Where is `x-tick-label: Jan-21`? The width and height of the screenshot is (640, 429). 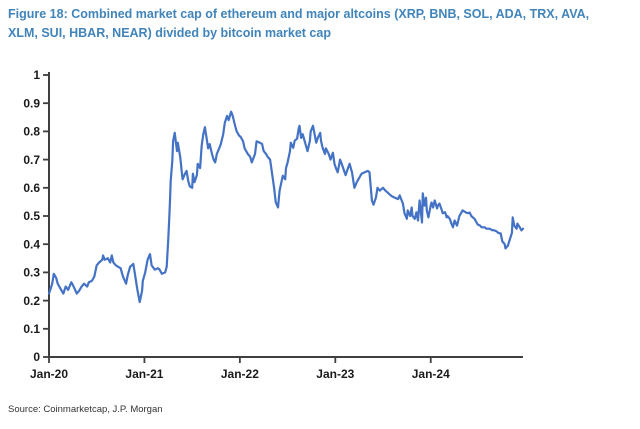
x-tick-label: Jan-21 is located at coordinates (144, 374).